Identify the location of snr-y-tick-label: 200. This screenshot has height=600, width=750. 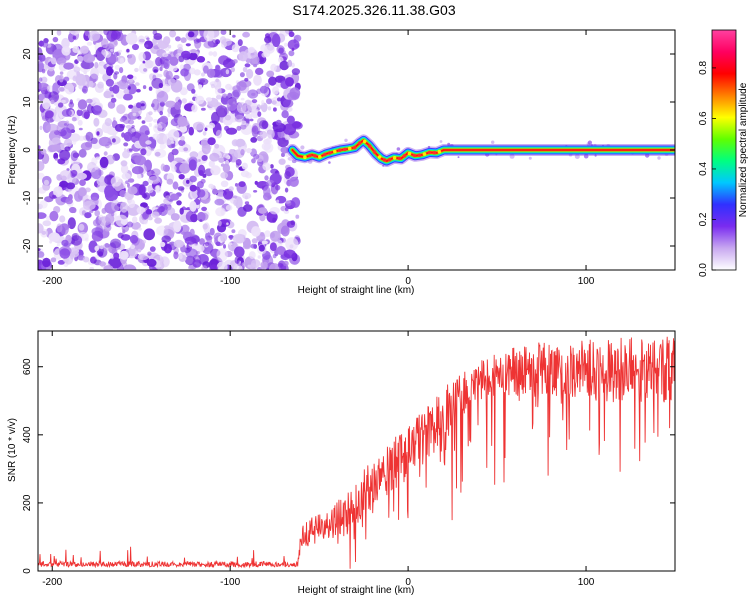
(27, 502).